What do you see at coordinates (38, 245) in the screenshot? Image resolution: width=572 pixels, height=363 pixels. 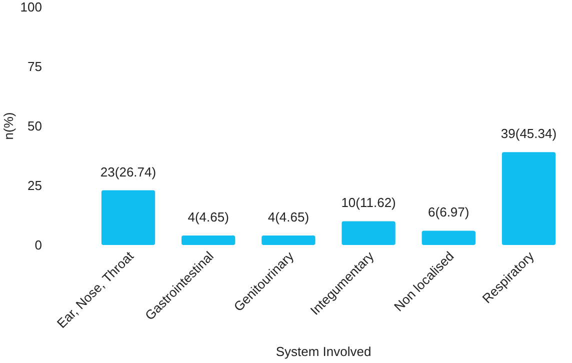 I see `y-tick-label: 0` at bounding box center [38, 245].